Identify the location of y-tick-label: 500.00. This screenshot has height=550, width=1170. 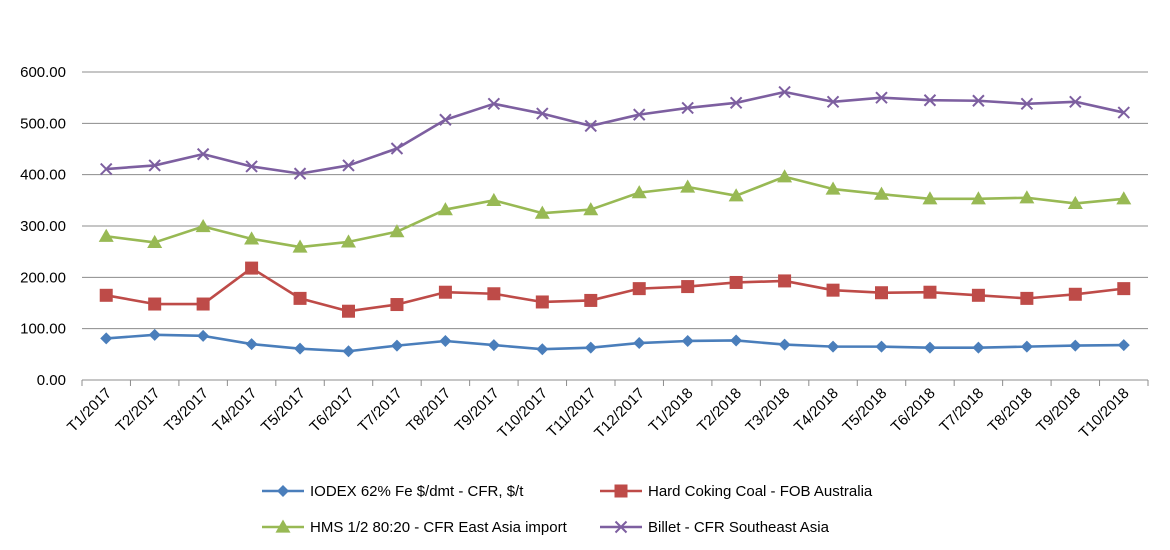
(43, 123).